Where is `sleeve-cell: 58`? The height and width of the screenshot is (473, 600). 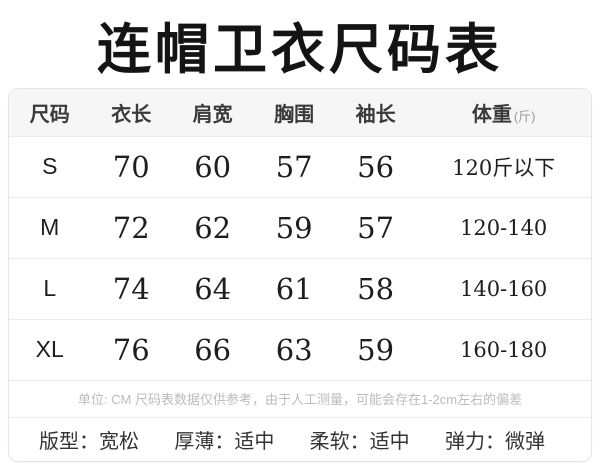
sleeve-cell: 58 is located at coordinates (375, 288).